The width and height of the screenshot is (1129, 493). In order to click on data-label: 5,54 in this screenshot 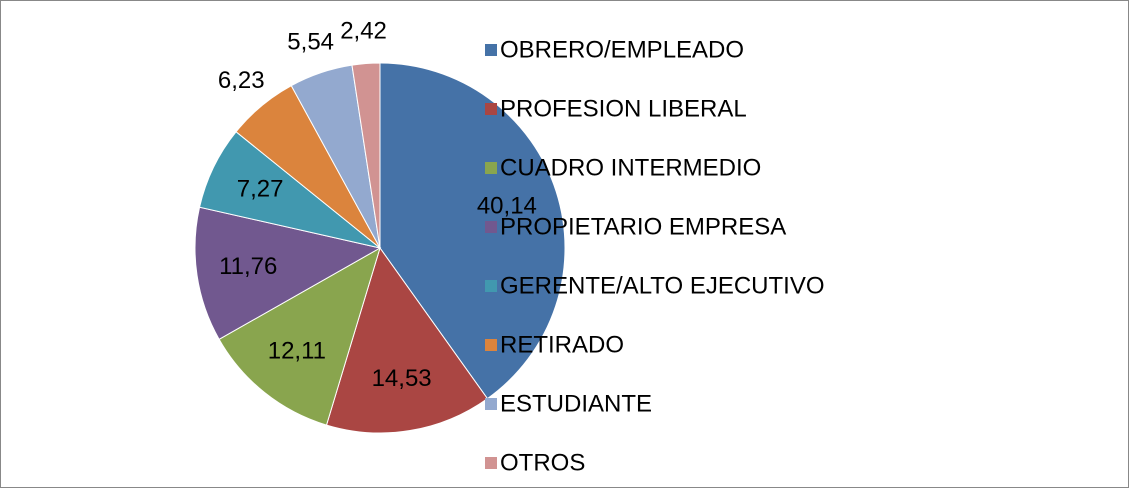, I will do `click(310, 41)`.